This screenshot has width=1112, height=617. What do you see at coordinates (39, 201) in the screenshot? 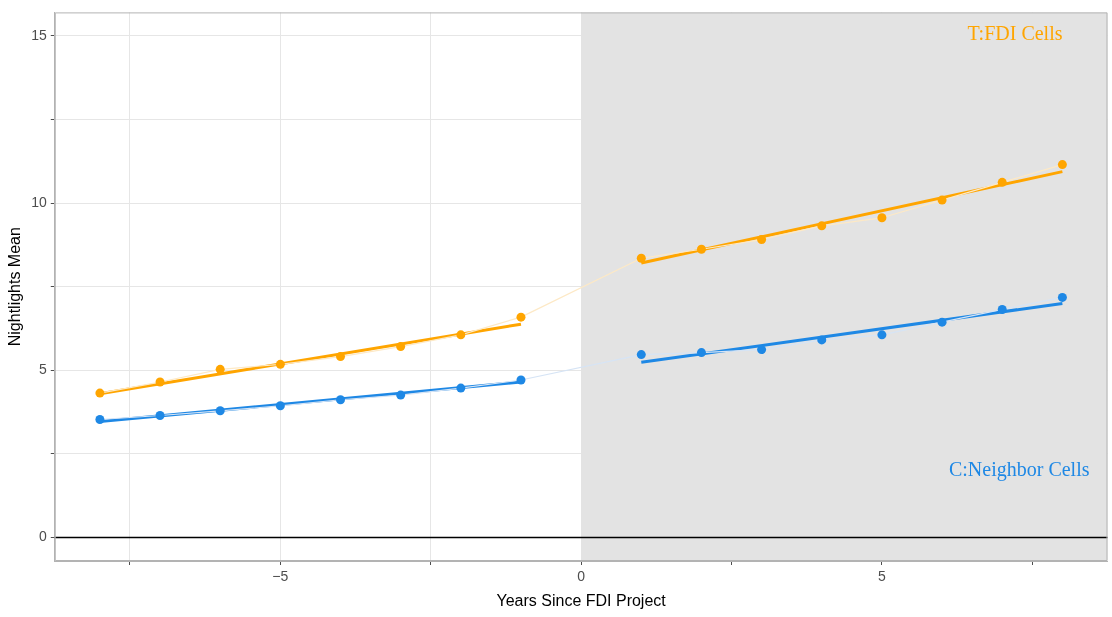
I see `y-tick-label: 10` at bounding box center [39, 201].